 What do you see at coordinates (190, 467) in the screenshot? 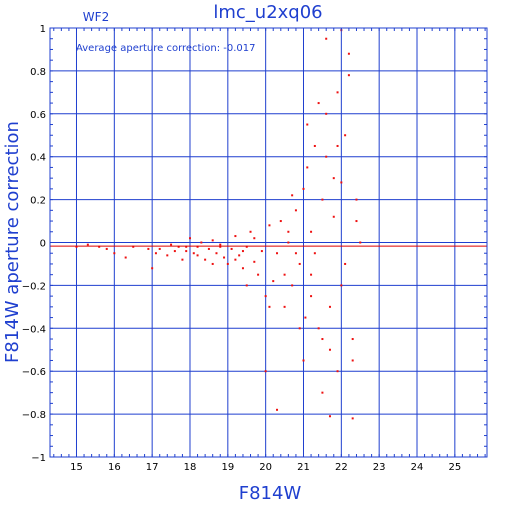
I see `x-tick-label: 18` at bounding box center [190, 467].